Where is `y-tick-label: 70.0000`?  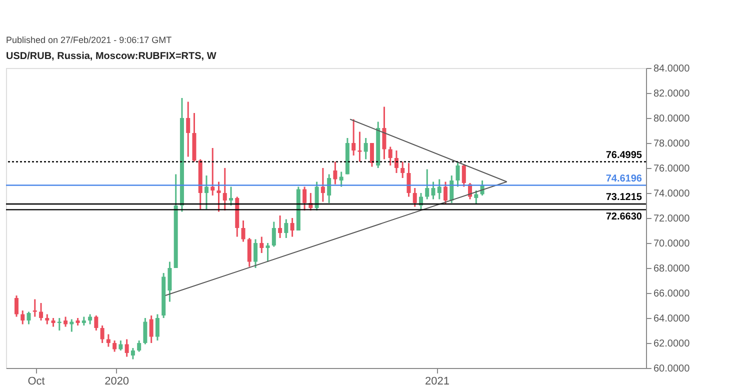 y-tick-label: 70.0000 is located at coordinates (672, 244).